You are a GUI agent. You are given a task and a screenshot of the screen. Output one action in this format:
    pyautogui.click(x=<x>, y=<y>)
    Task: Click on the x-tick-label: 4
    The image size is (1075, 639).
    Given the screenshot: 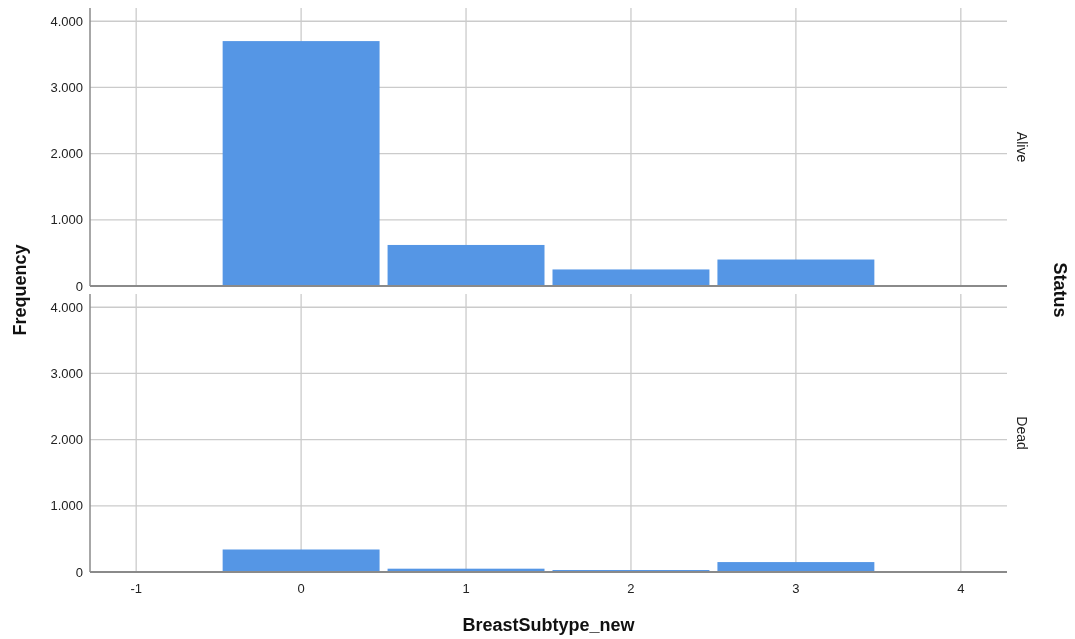 What is the action you would take?
    pyautogui.click(x=961, y=588)
    